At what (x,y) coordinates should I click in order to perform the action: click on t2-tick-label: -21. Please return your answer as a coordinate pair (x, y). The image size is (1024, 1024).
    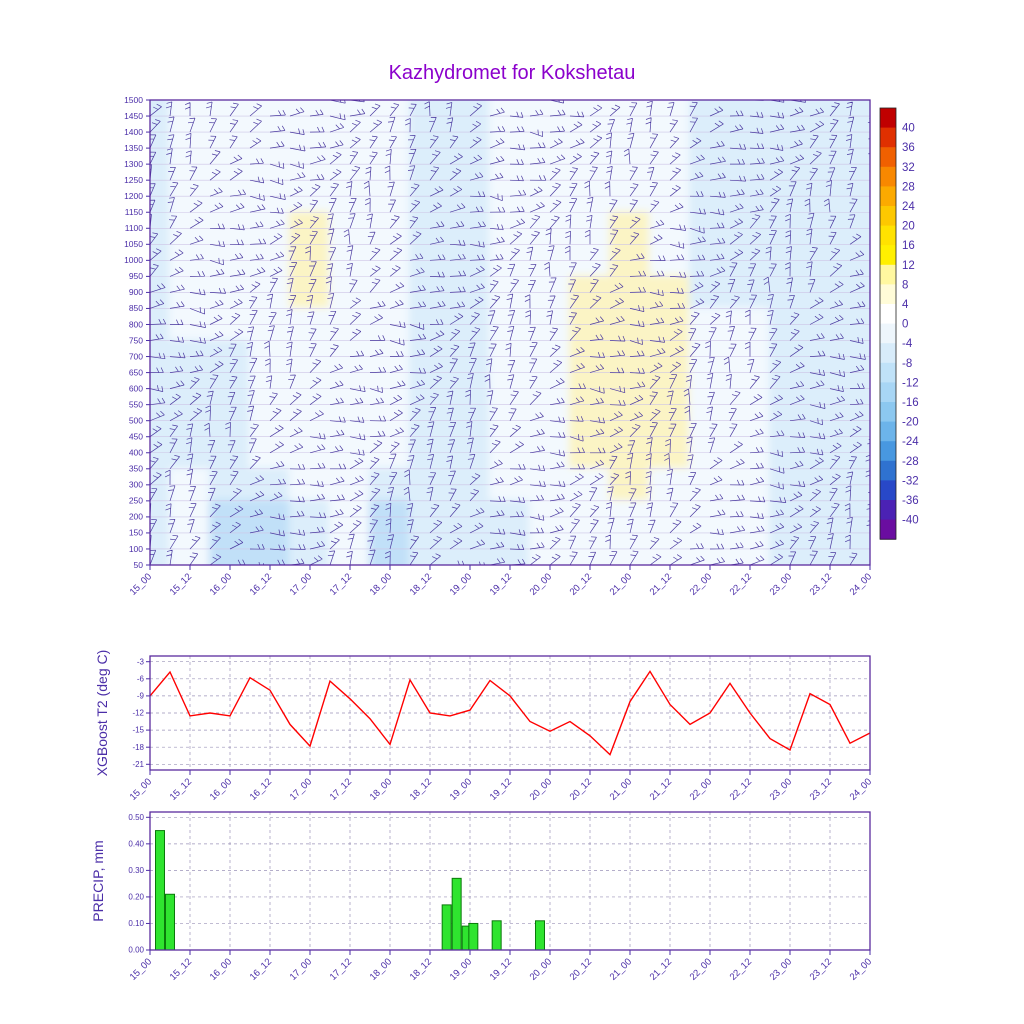
    Looking at the image, I should click on (138, 764).